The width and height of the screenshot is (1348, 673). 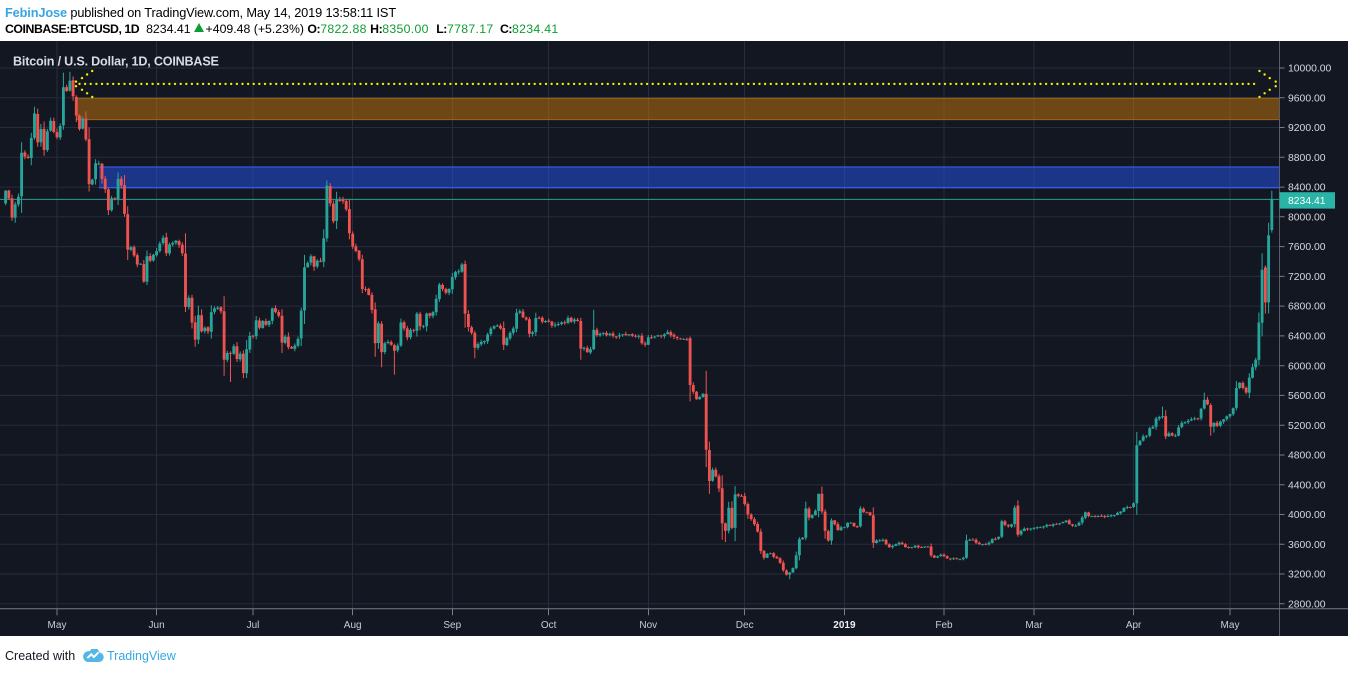 I want to click on svg-text: 8400.00, so click(x=1307, y=188).